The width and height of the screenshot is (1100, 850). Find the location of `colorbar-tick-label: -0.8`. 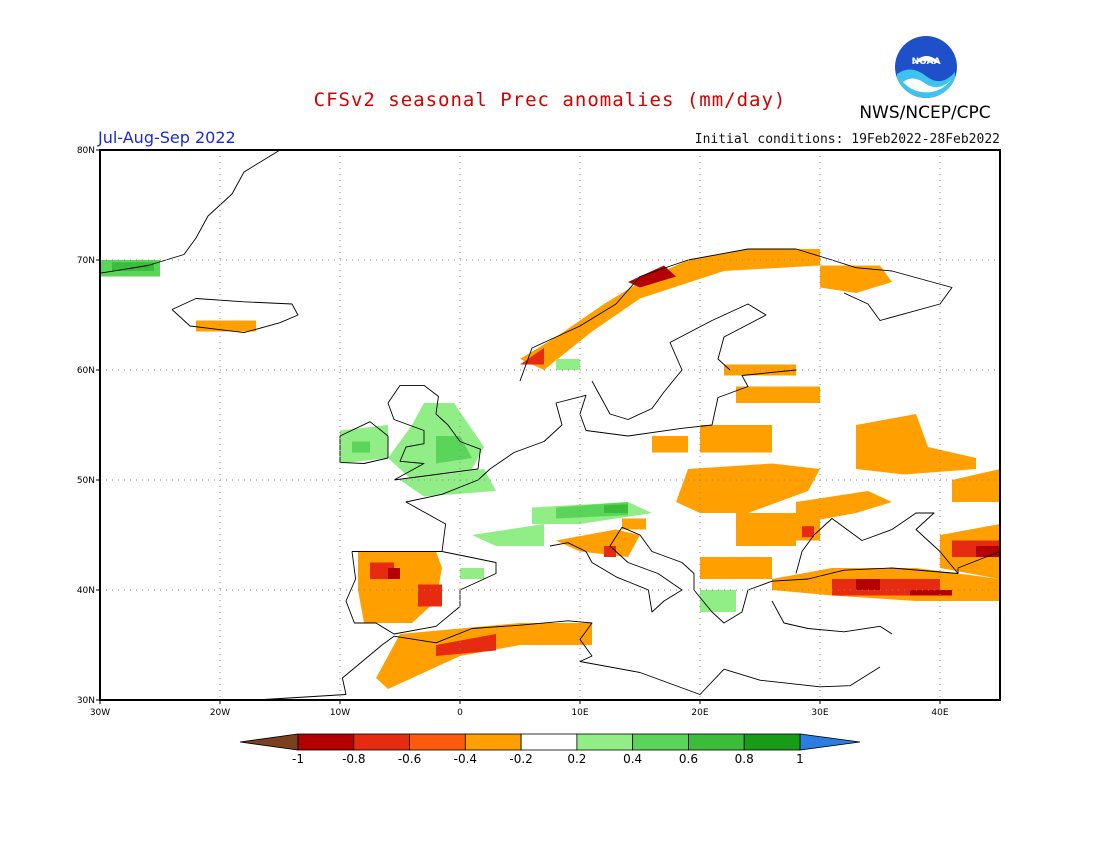

colorbar-tick-label: -0.8 is located at coordinates (353, 759).